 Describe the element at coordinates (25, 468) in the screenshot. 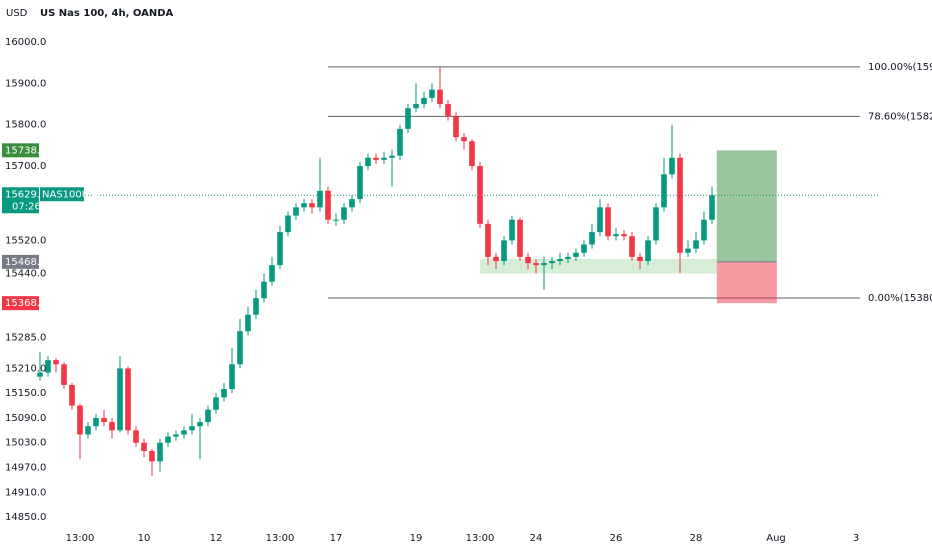

I see `y-tick-label: 14970.0` at that location.